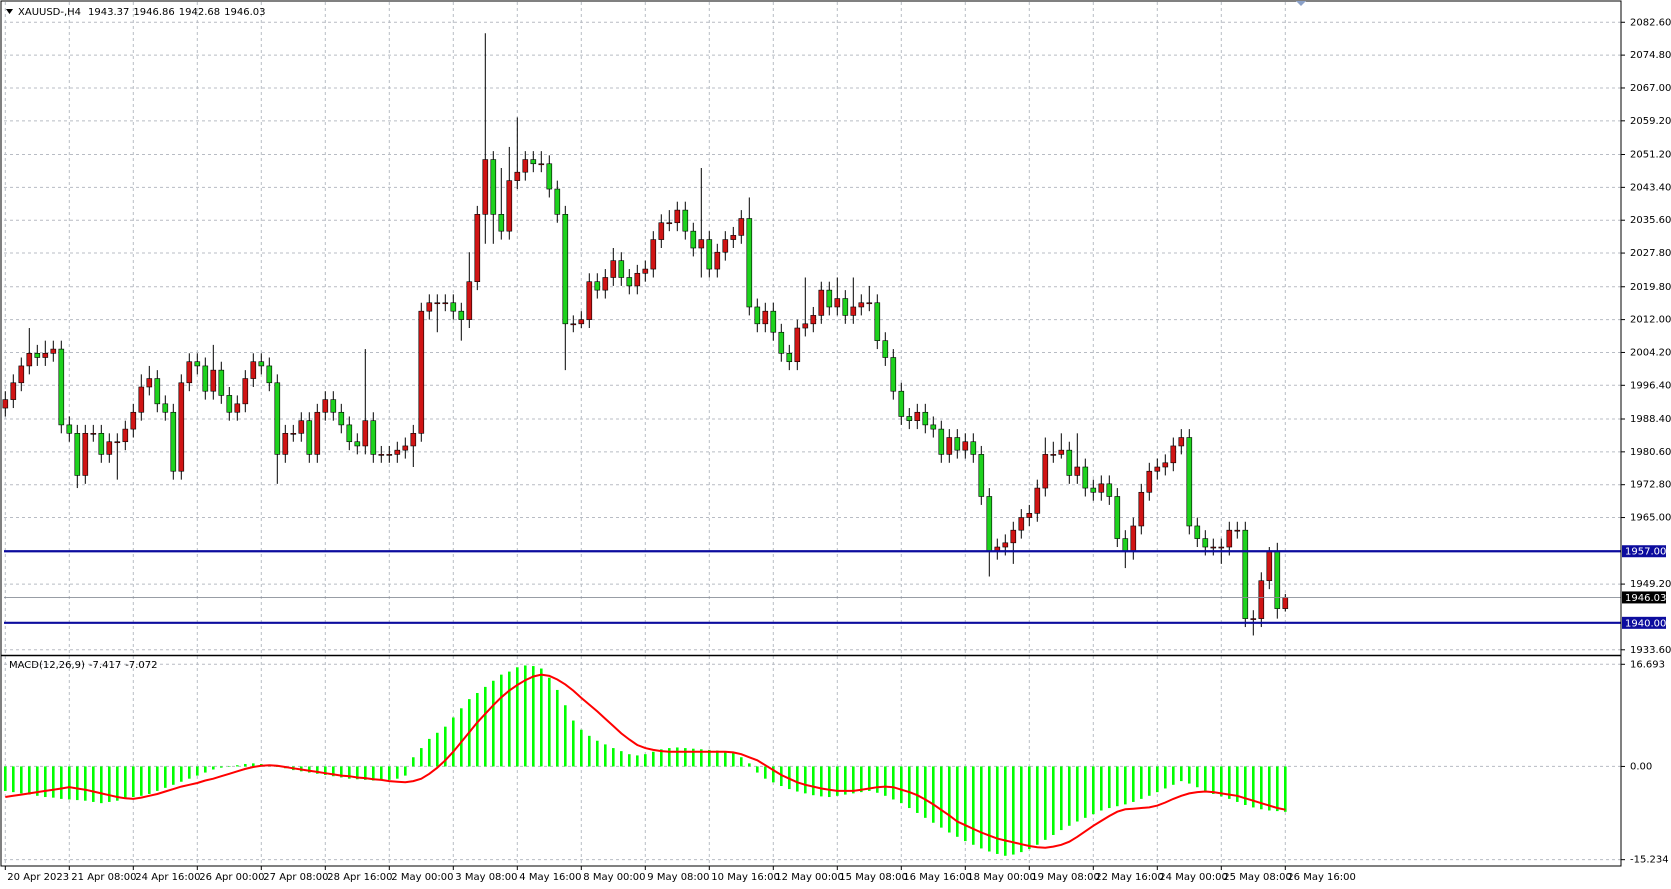 The image size is (1671, 889). I want to click on header-low: 1942.68, so click(199, 12).